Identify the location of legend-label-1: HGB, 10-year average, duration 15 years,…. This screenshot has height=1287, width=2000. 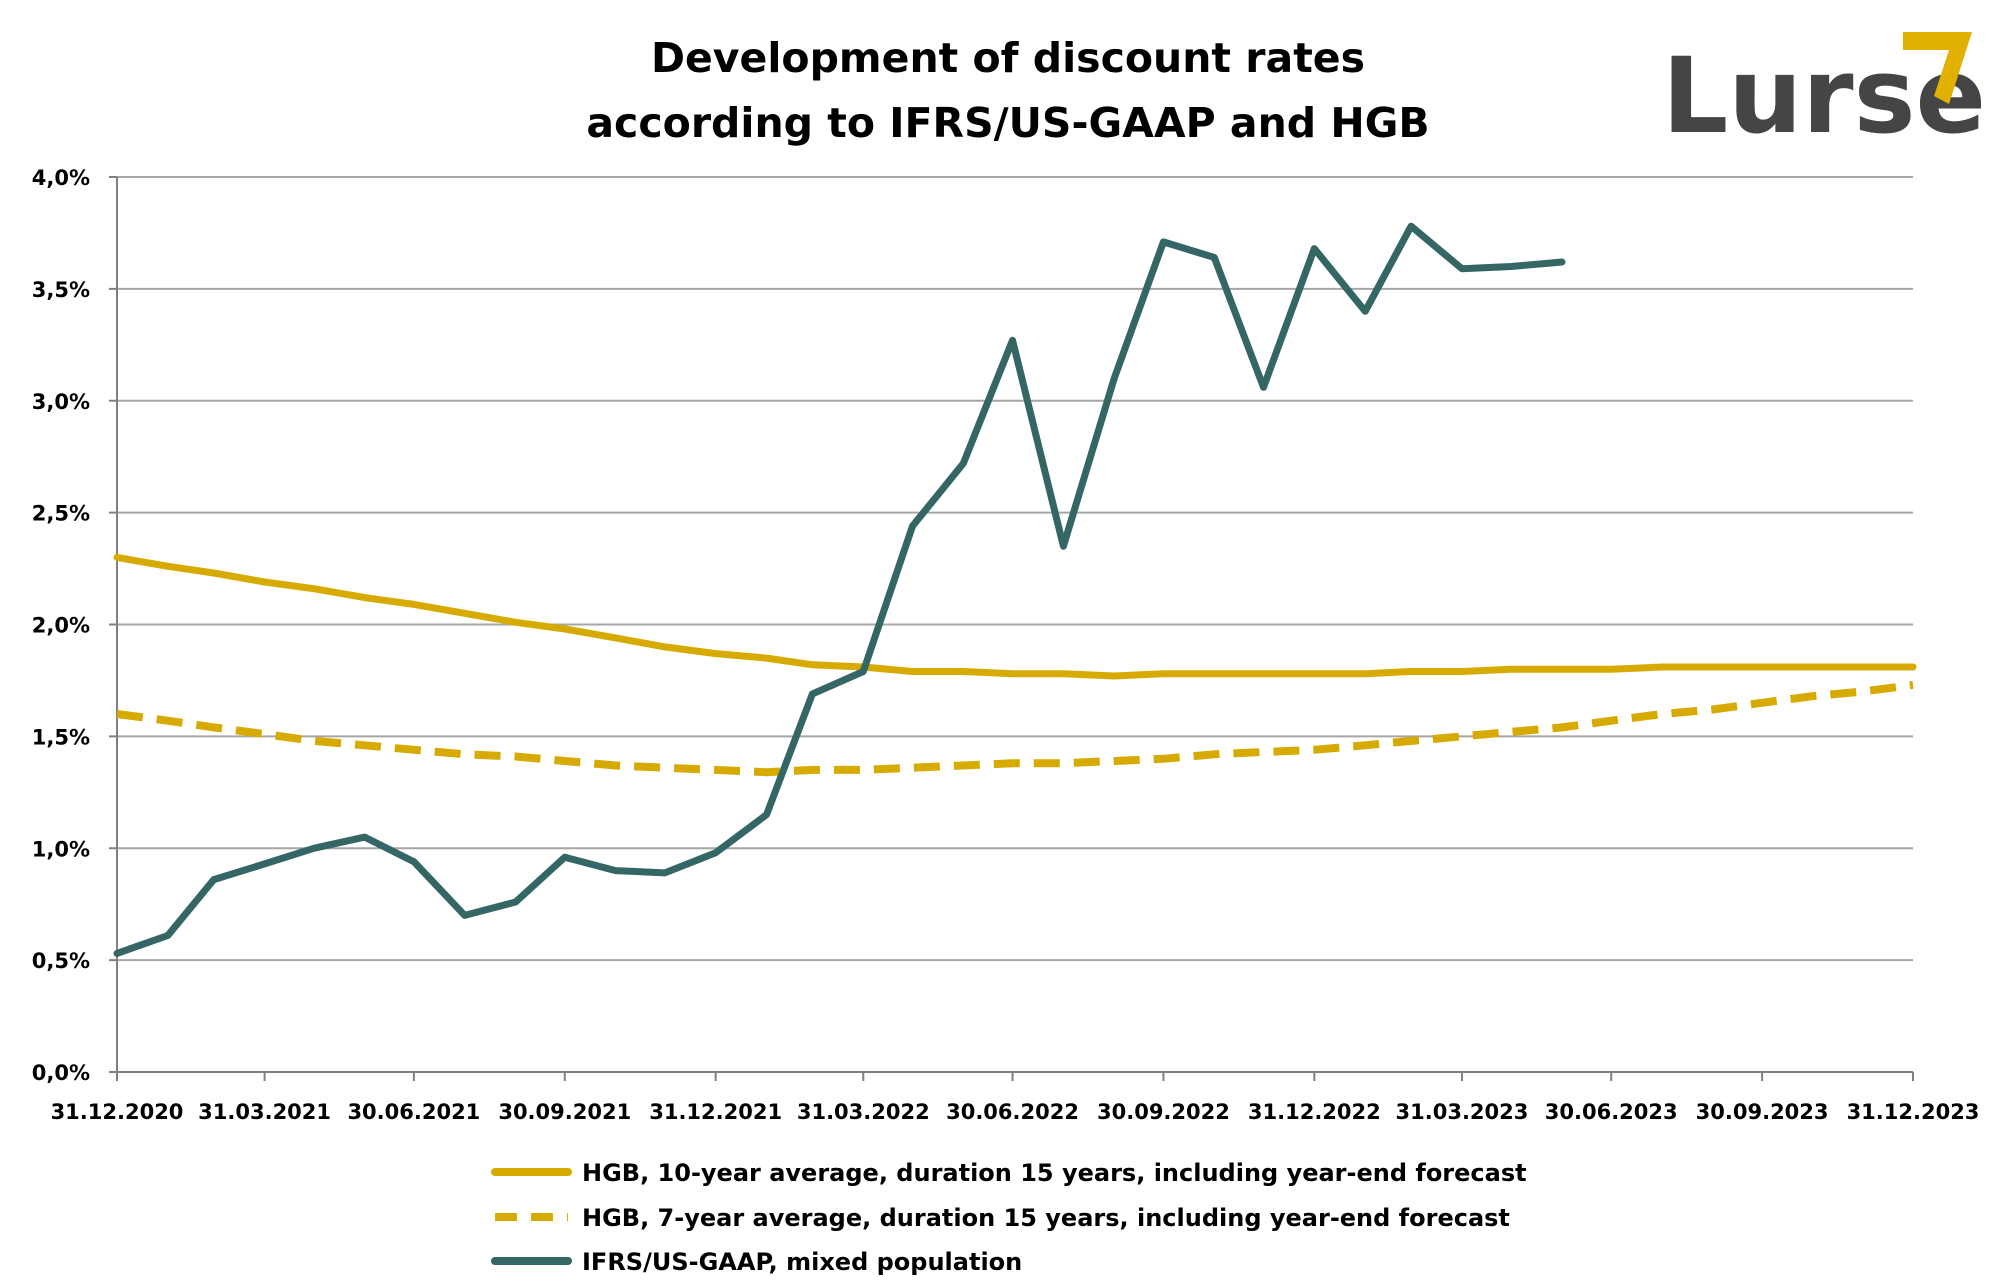
(1054, 1173).